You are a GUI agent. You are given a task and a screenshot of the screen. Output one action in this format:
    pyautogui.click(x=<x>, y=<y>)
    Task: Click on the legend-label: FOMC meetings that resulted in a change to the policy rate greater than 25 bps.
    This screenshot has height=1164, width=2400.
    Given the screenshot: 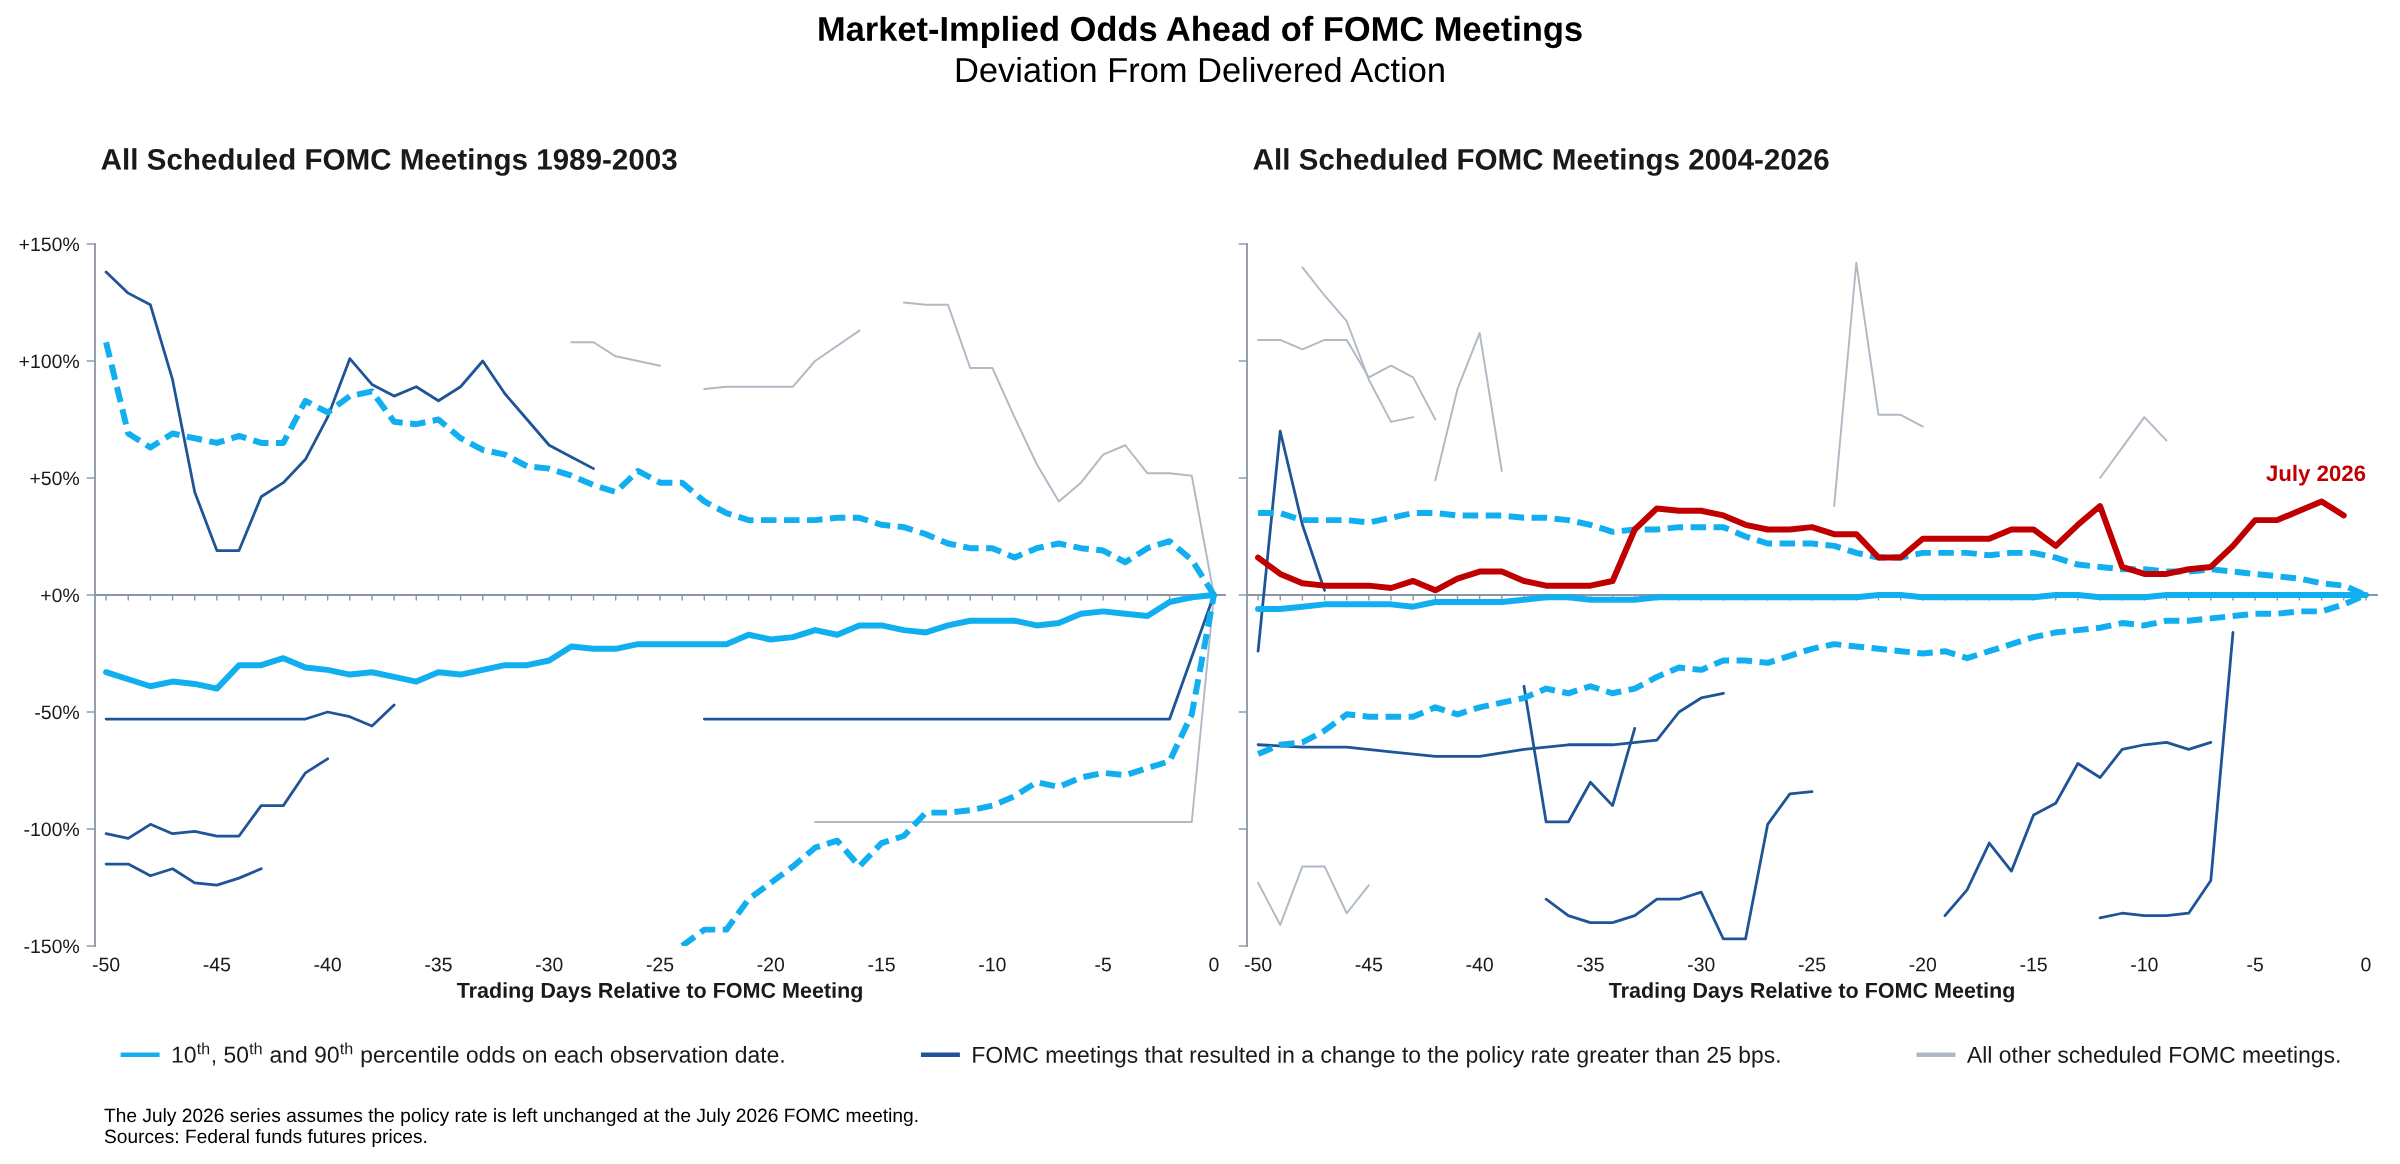 What is the action you would take?
    pyautogui.click(x=1376, y=1057)
    